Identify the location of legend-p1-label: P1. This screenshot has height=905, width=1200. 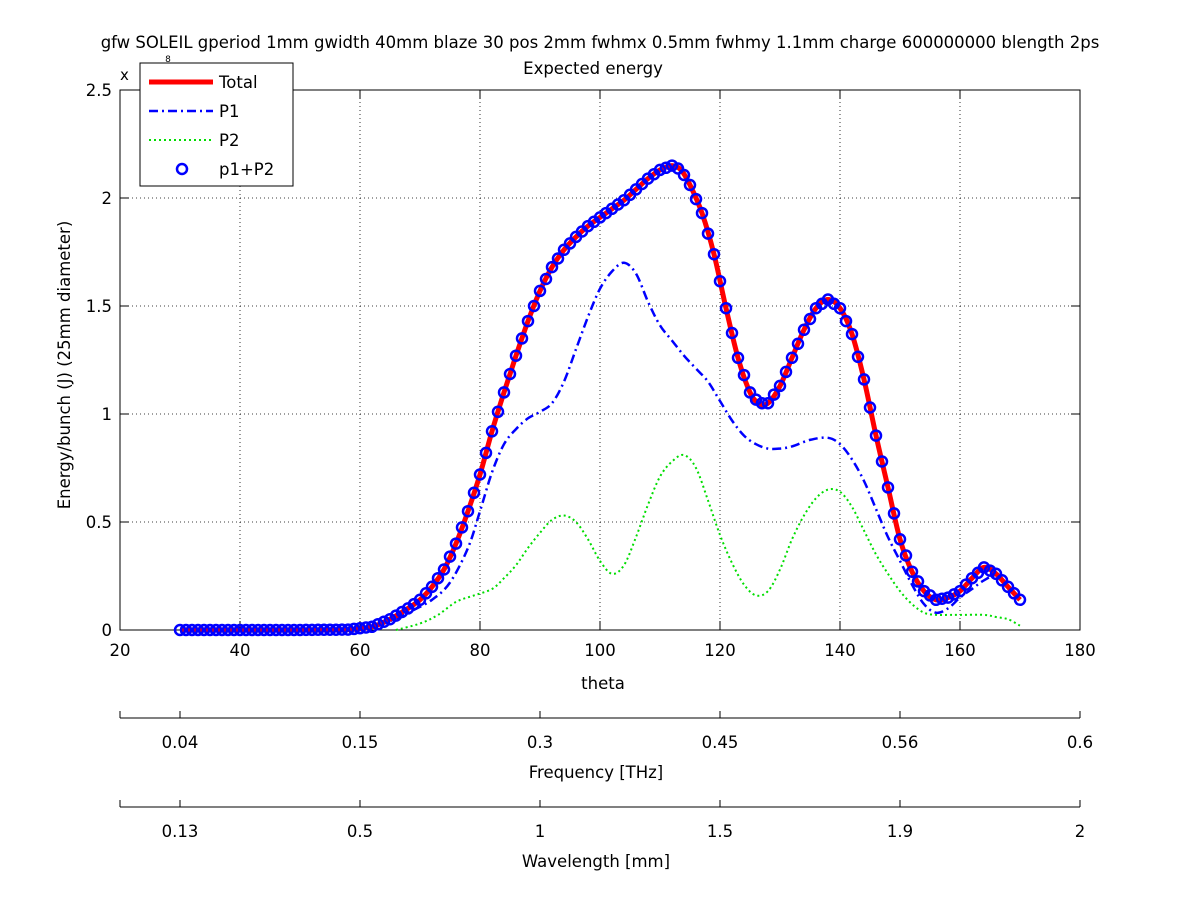
(229, 111).